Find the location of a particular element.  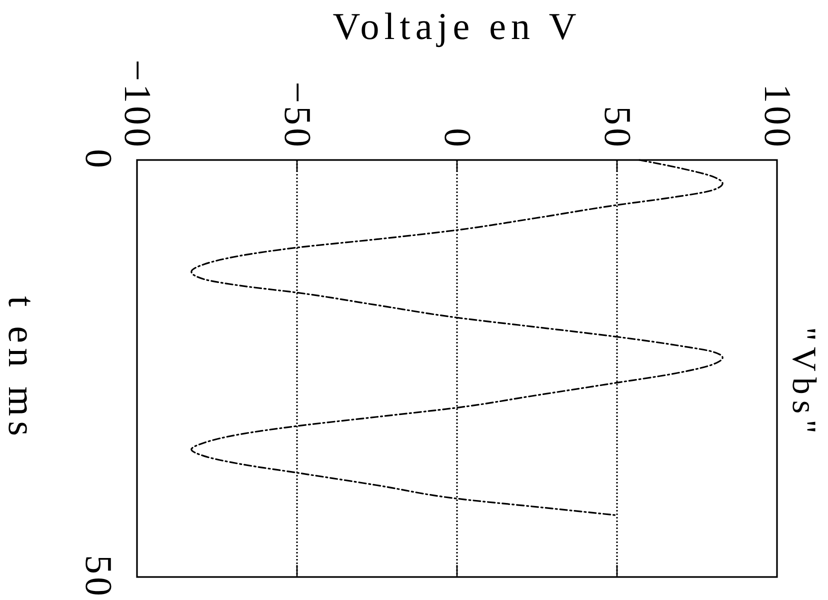

x-tick-label: 100 is located at coordinates (777, 117).